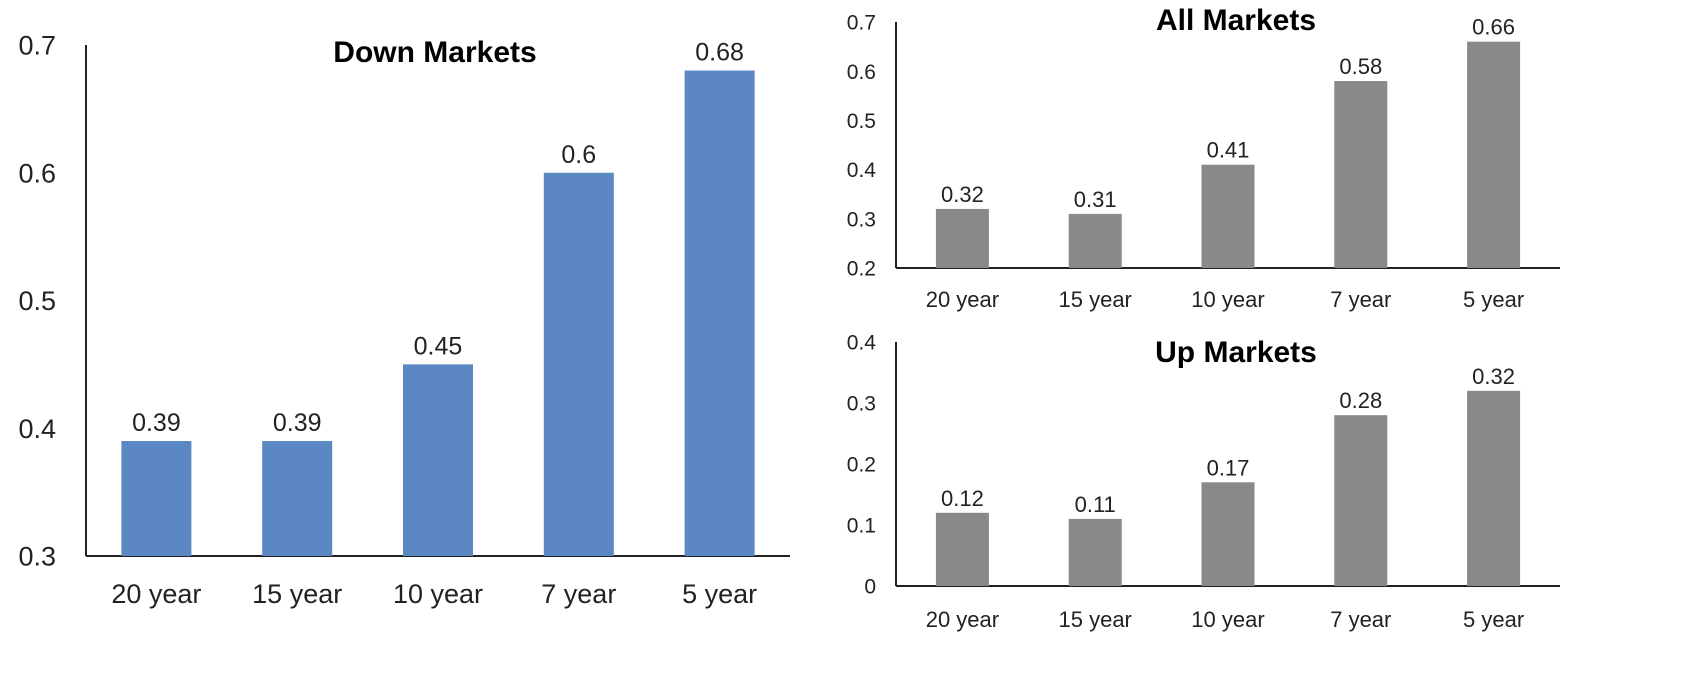 The image size is (1681, 679). Describe the element at coordinates (861, 526) in the screenshot. I see `y-tick-label: 0.1` at that location.